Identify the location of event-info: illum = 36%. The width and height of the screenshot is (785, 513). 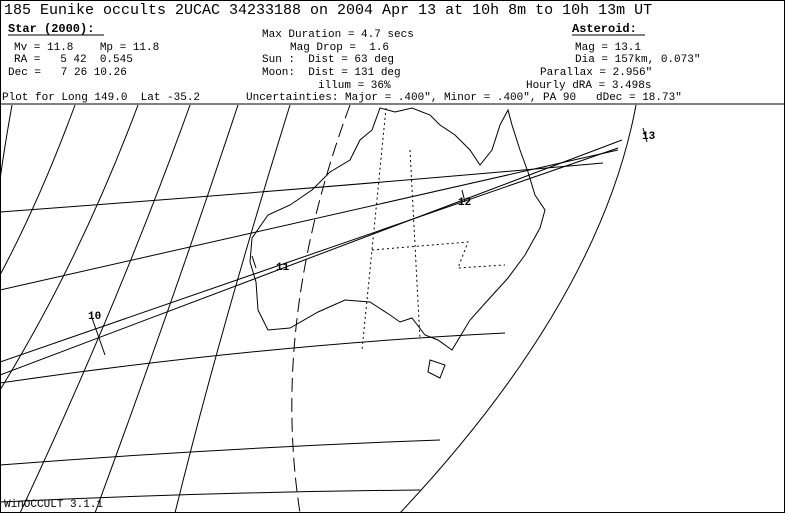
(354, 86).